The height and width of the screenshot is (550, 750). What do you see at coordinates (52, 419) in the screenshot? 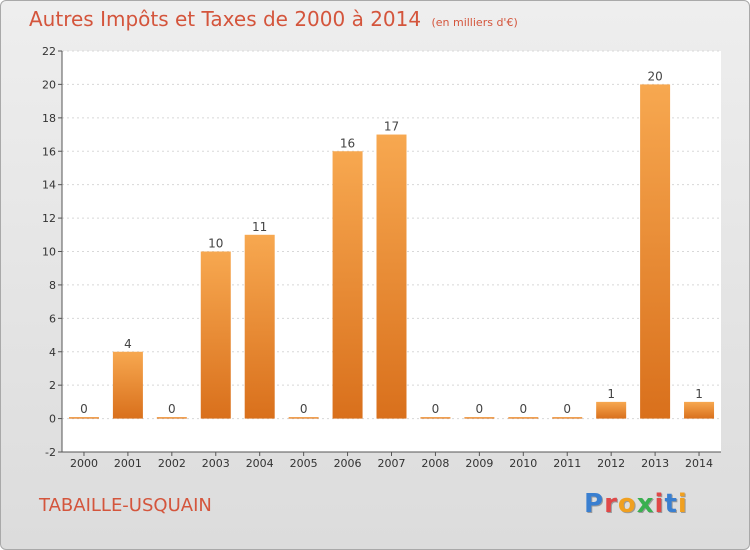
I see `y-tick-label: 0` at bounding box center [52, 419].